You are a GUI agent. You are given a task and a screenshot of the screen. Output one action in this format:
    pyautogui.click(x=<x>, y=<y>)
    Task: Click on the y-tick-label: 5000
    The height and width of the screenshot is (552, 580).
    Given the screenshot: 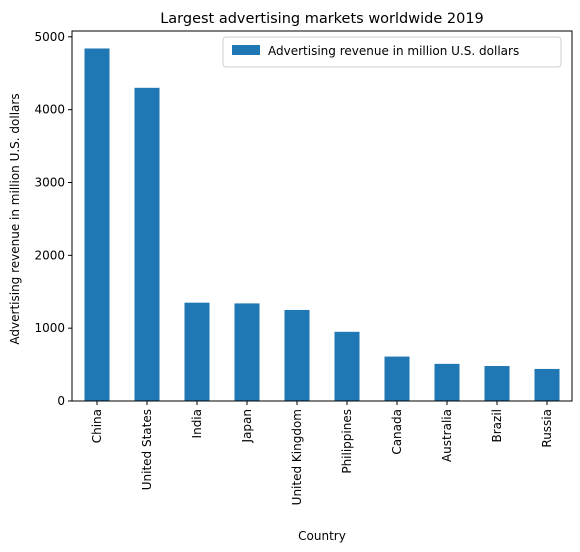 What is the action you would take?
    pyautogui.click(x=49, y=37)
    